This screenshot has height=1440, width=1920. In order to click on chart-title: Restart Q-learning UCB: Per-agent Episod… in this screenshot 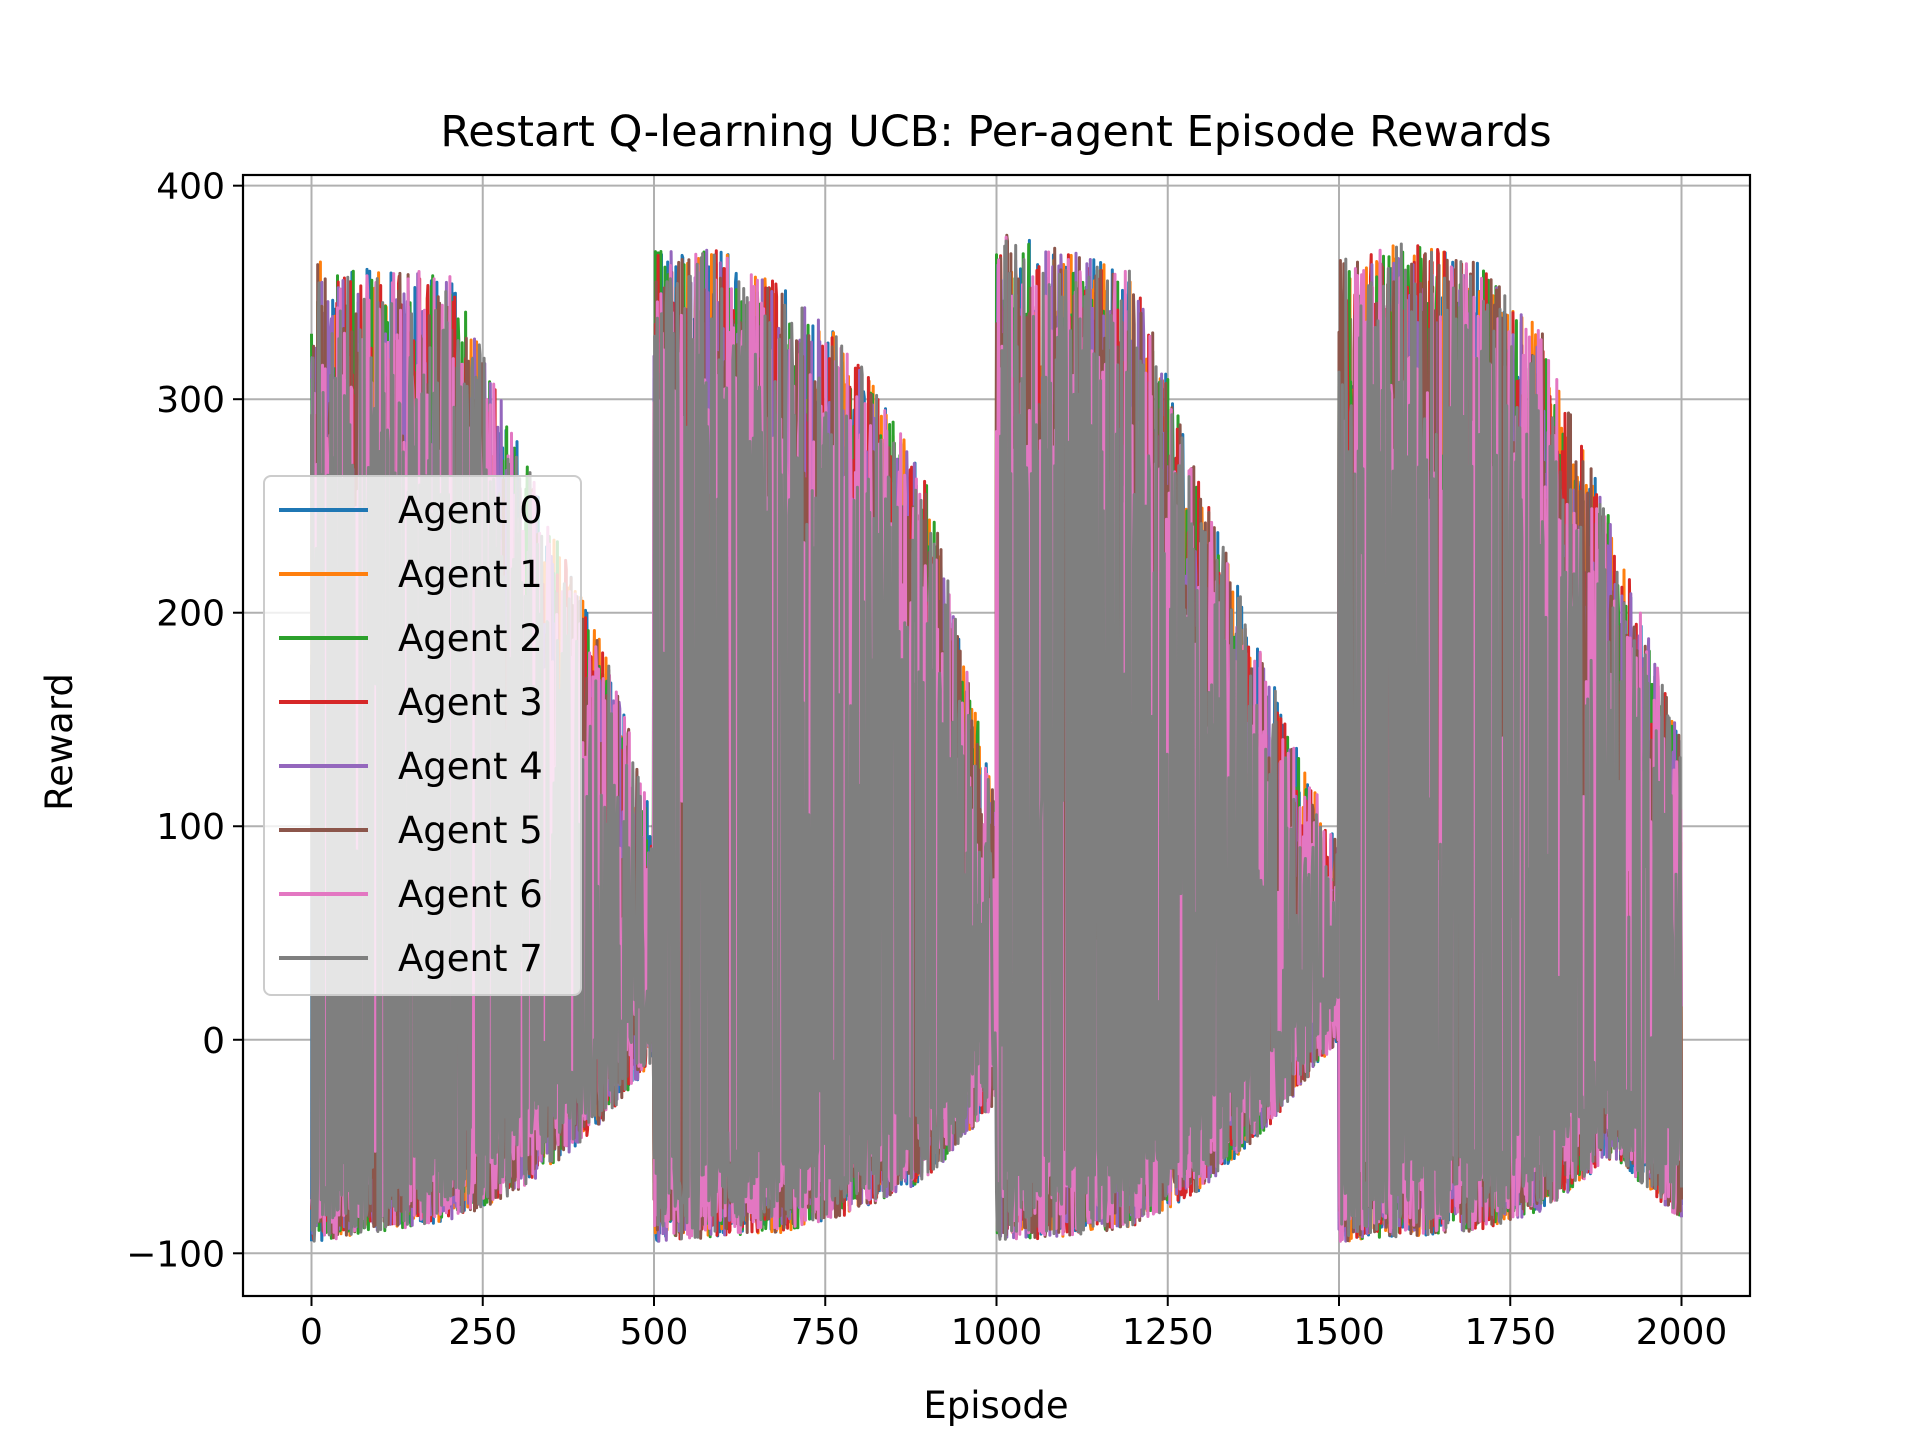, I will do `click(995, 132)`.